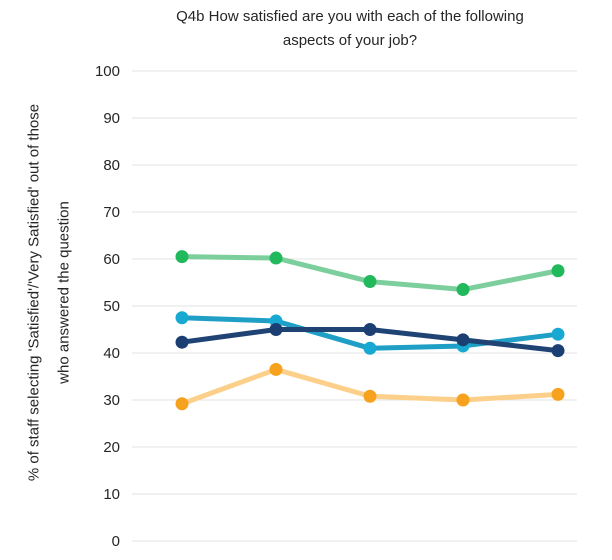 The image size is (612, 560). Describe the element at coordinates (111, 165) in the screenshot. I see `y-tick-label: 80` at that location.